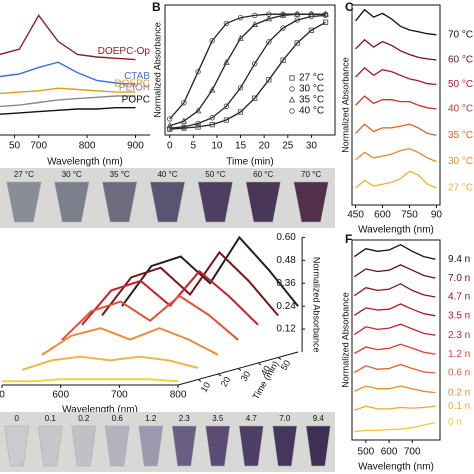 The width and height of the screenshot is (474, 474). Describe the element at coordinates (24, 174) in the screenshot. I see `cuvette-label: 27 °C` at that location.